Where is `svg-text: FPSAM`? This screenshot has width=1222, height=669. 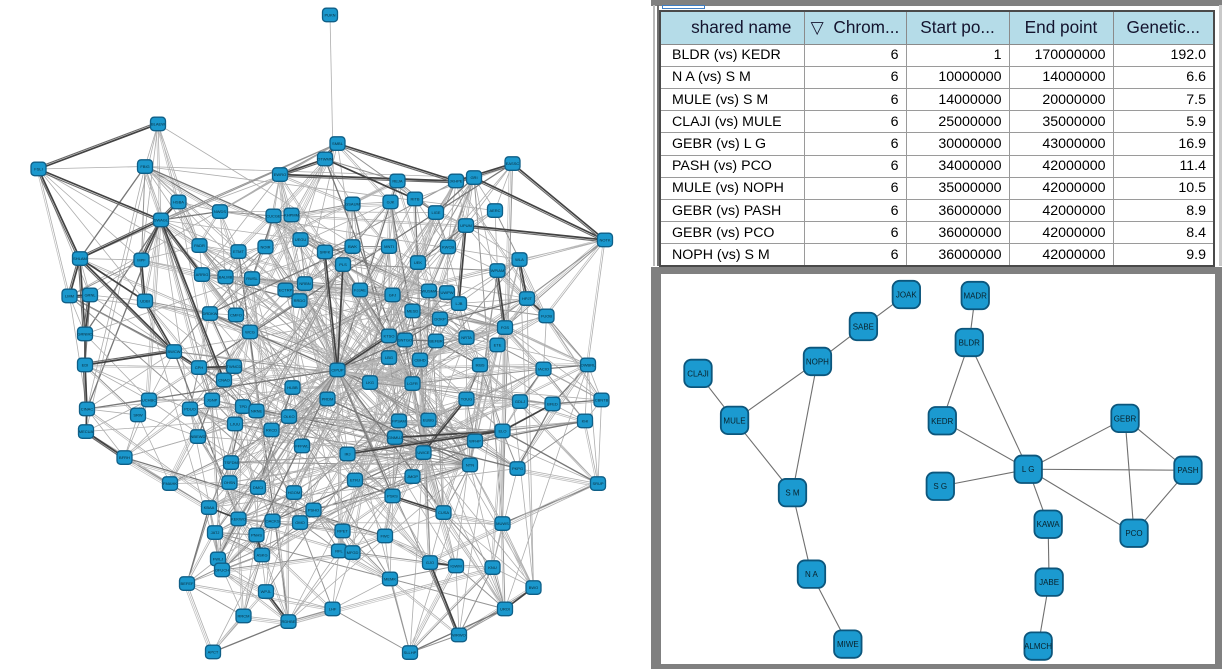 svg-text: FPSAM is located at coordinates (399, 421).